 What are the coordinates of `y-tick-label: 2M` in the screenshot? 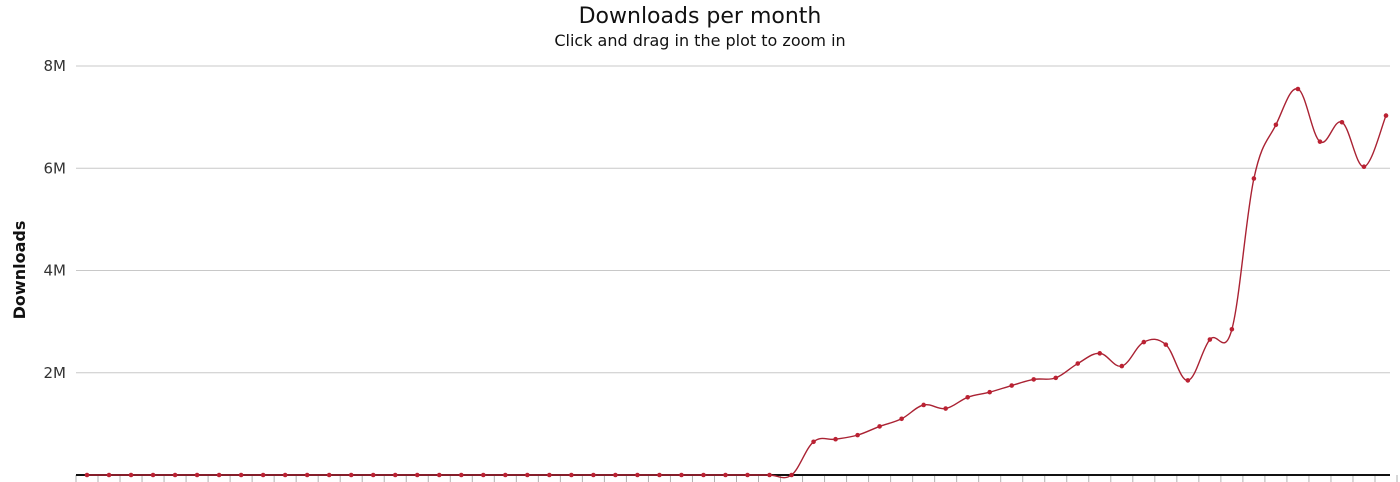 It's located at (55, 373).